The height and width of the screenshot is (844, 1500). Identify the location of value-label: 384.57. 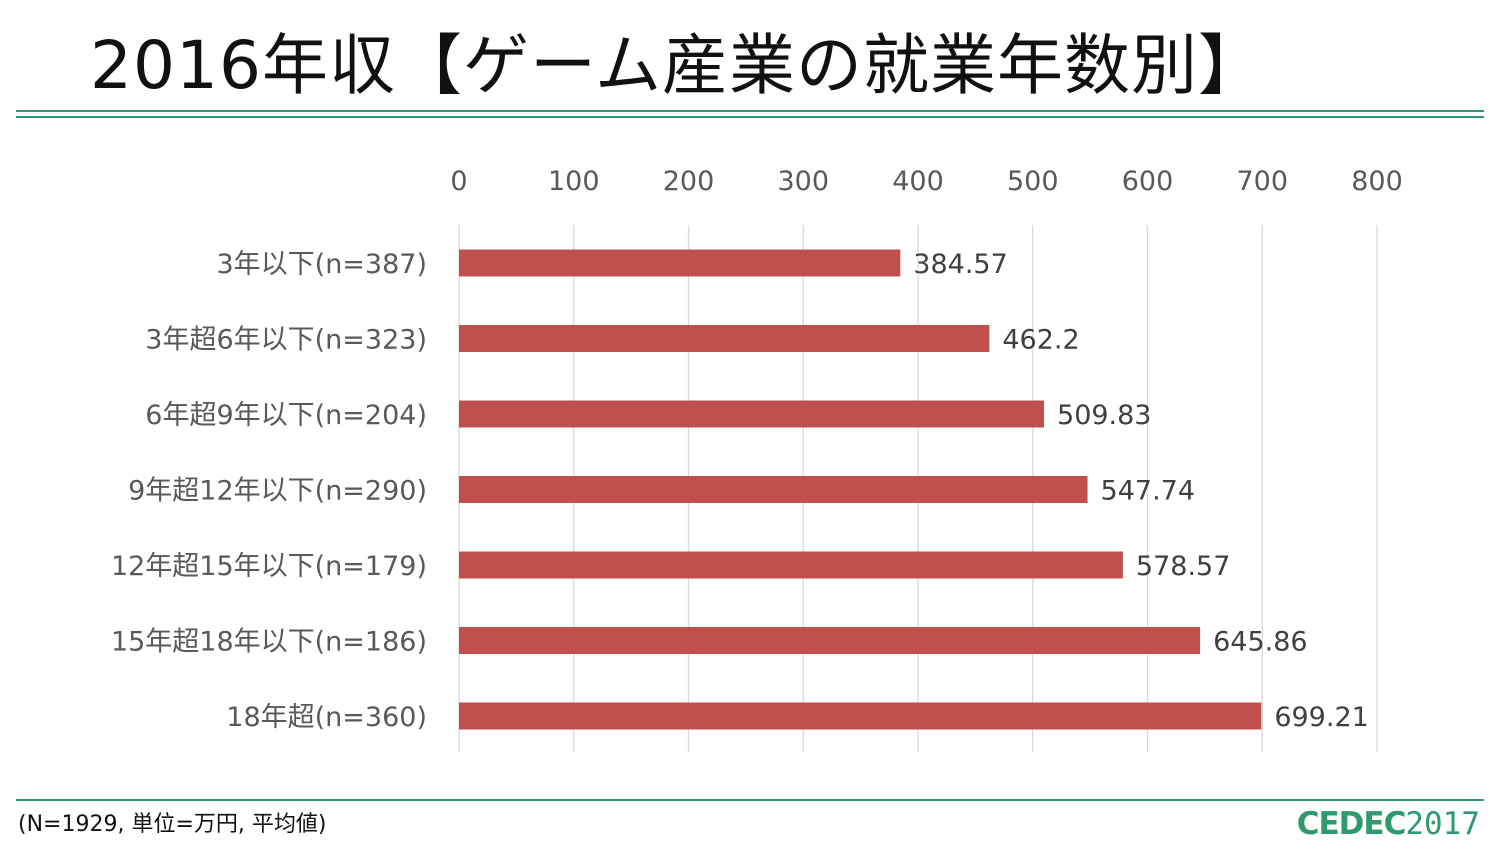
(960, 264).